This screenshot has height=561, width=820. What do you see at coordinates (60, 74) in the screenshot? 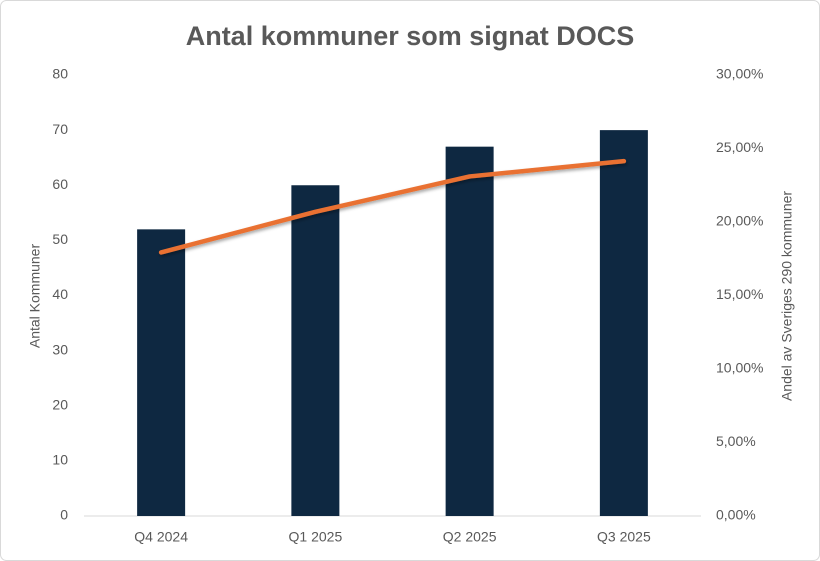
I see `y-tick-label: 80` at bounding box center [60, 74].